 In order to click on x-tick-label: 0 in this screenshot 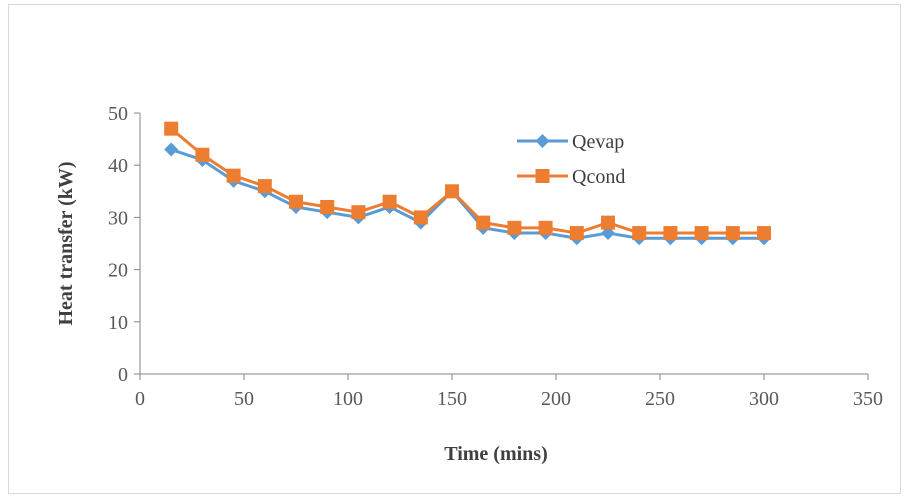, I will do `click(140, 399)`.